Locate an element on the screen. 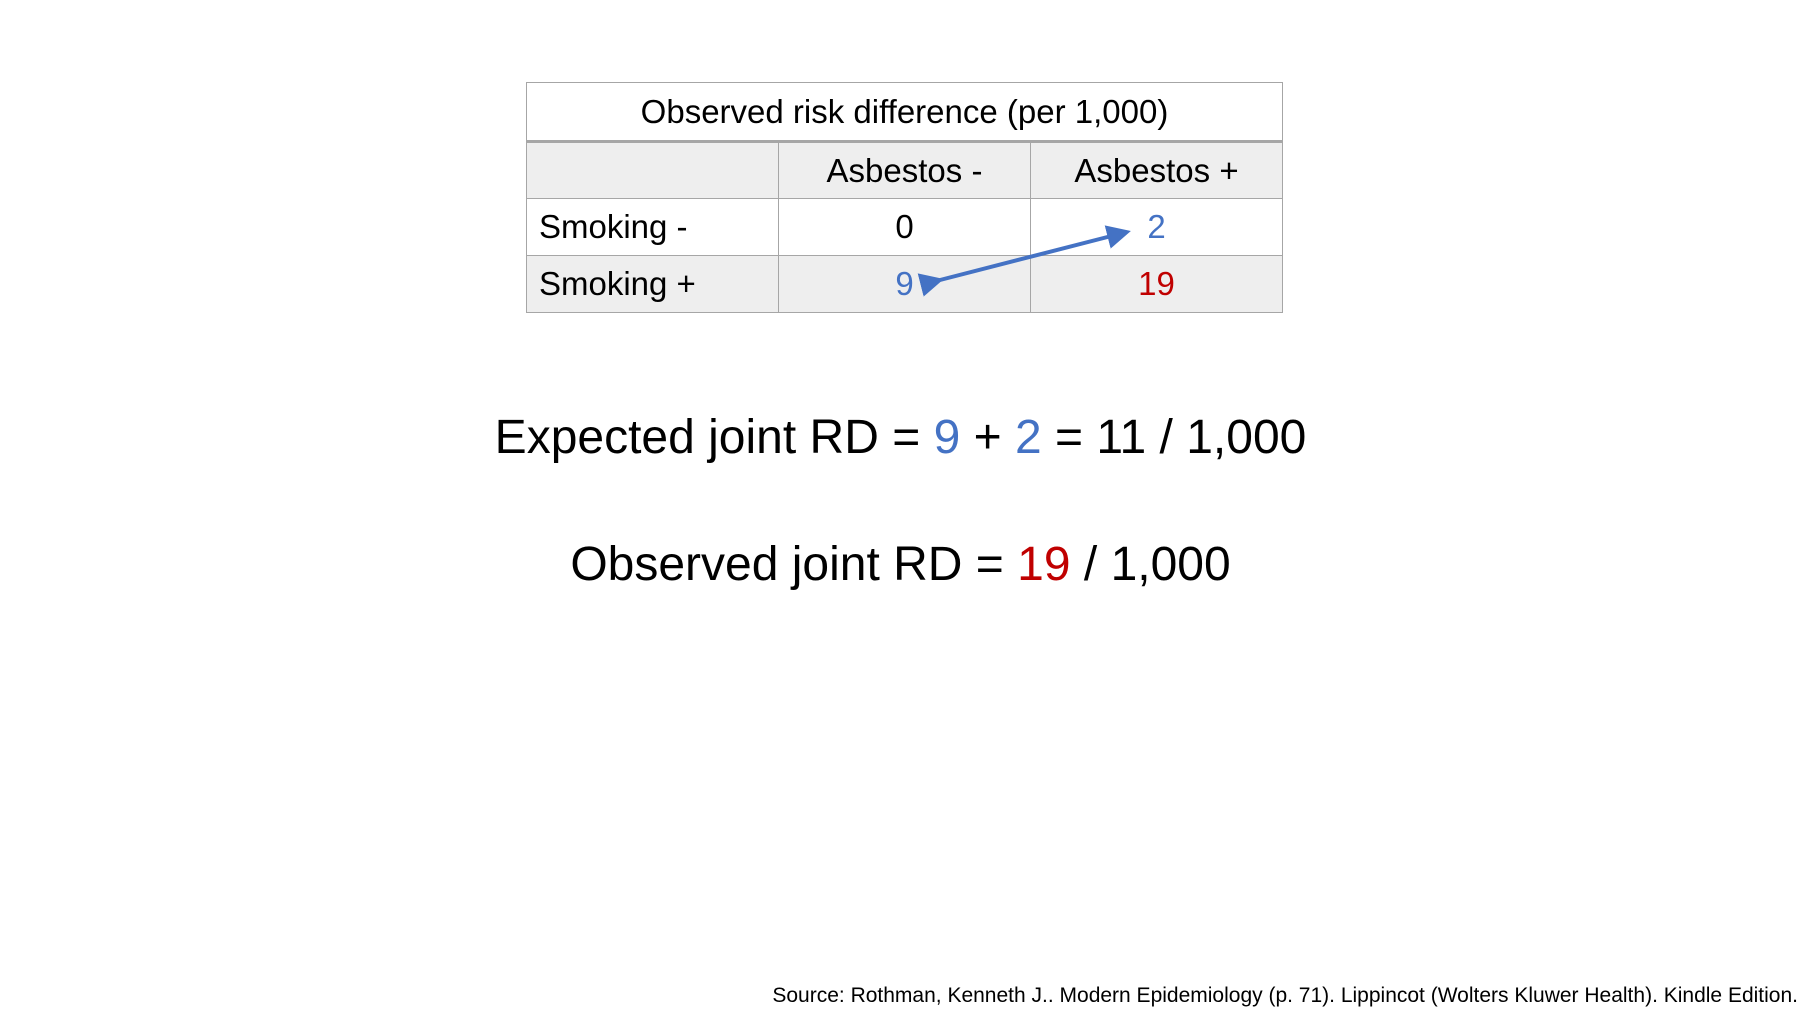  table-caption: Observed risk difference (per 1,000) is located at coordinates (904, 112).